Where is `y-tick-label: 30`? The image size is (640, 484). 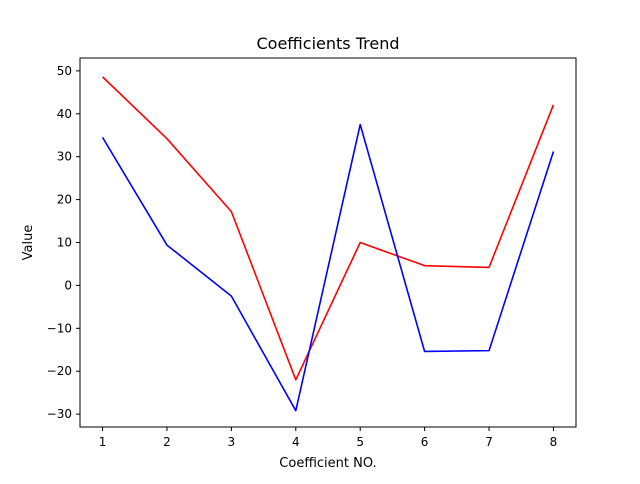 y-tick-label: 30 is located at coordinates (64, 157).